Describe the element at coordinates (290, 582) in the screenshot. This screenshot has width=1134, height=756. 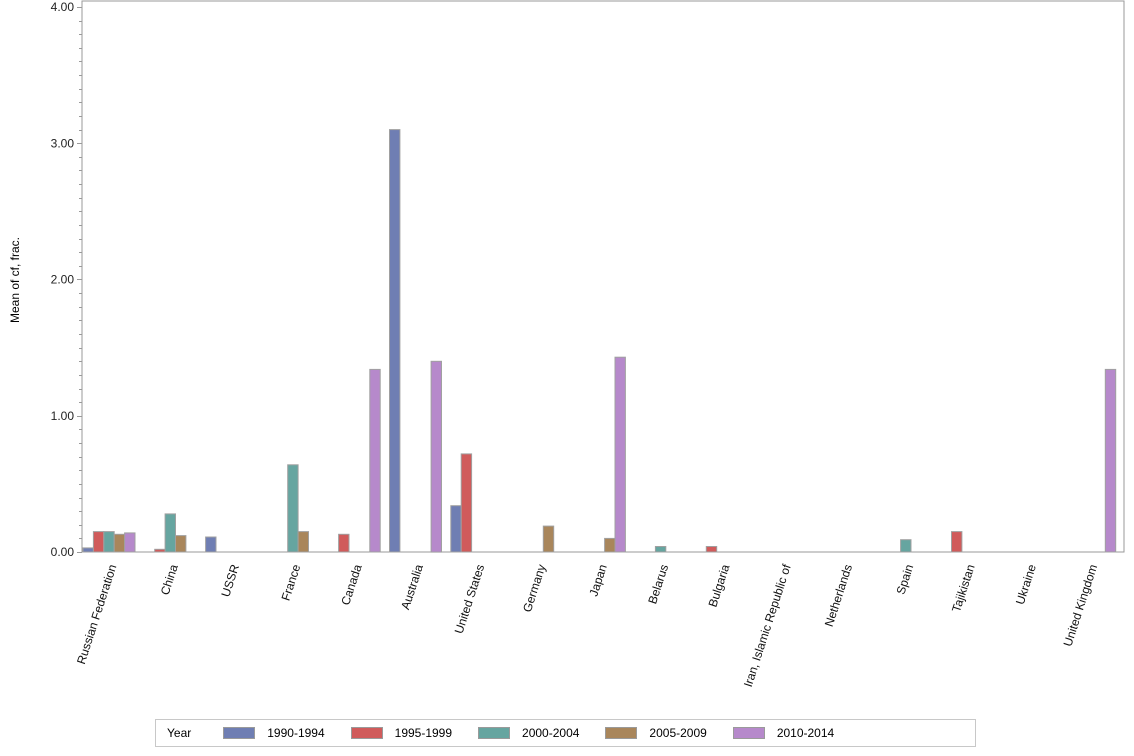
I see `x-tick-label: France` at that location.